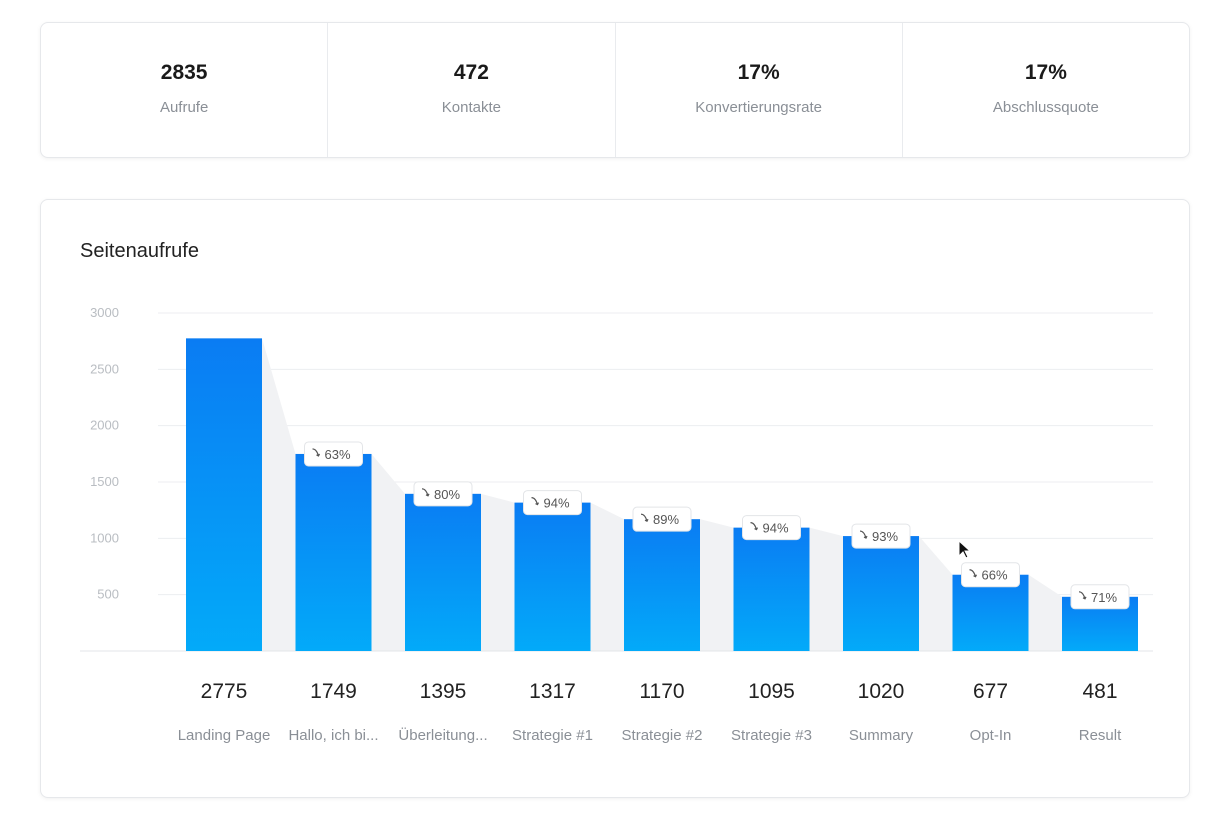 Image resolution: width=1222 pixels, height=831 pixels. What do you see at coordinates (104, 425) in the screenshot?
I see `y-tick-label: 2000` at bounding box center [104, 425].